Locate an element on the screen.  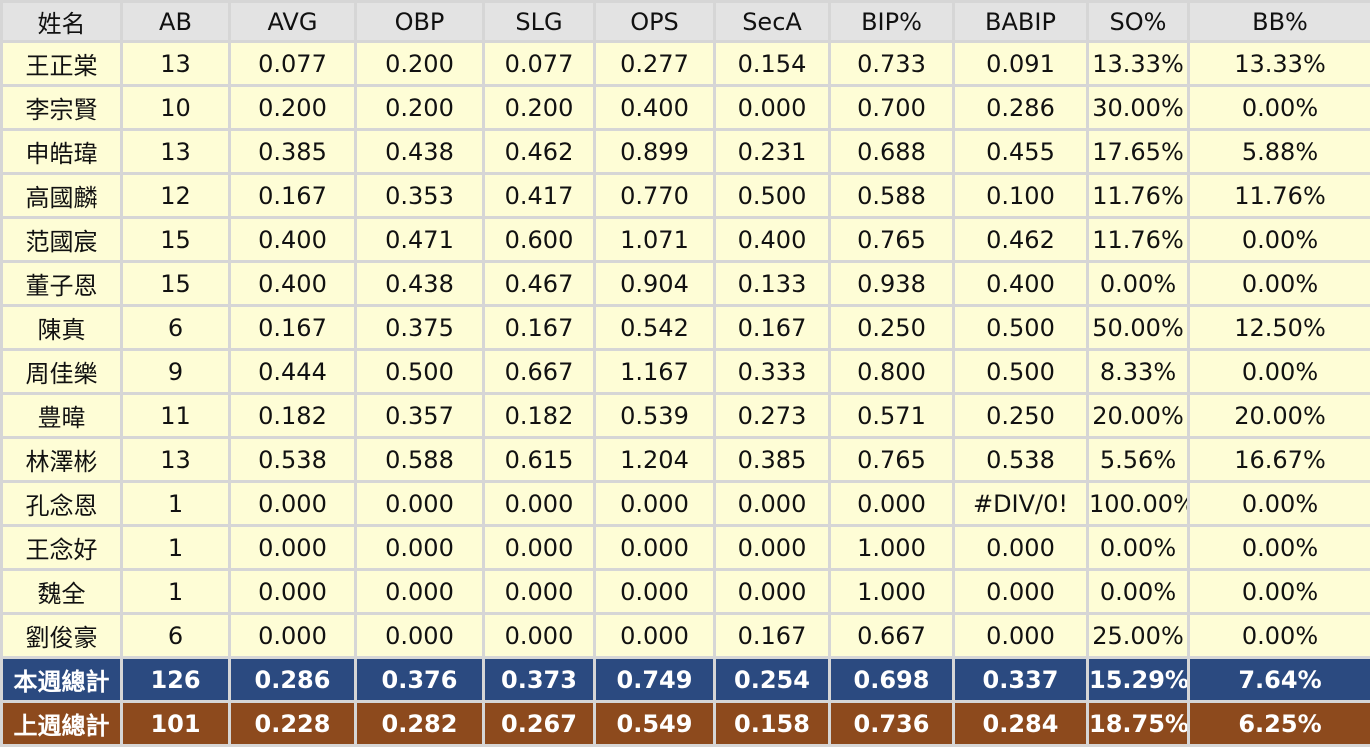
cell-seca: 0.000 is located at coordinates (772, 548).